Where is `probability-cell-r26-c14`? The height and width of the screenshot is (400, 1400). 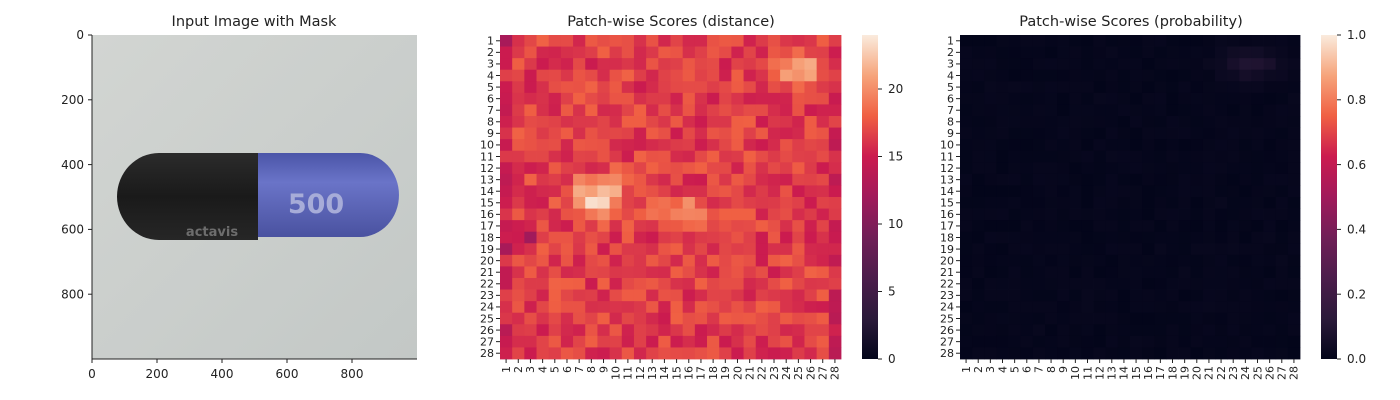 probability-cell-r26-c14 is located at coordinates (1124, 330).